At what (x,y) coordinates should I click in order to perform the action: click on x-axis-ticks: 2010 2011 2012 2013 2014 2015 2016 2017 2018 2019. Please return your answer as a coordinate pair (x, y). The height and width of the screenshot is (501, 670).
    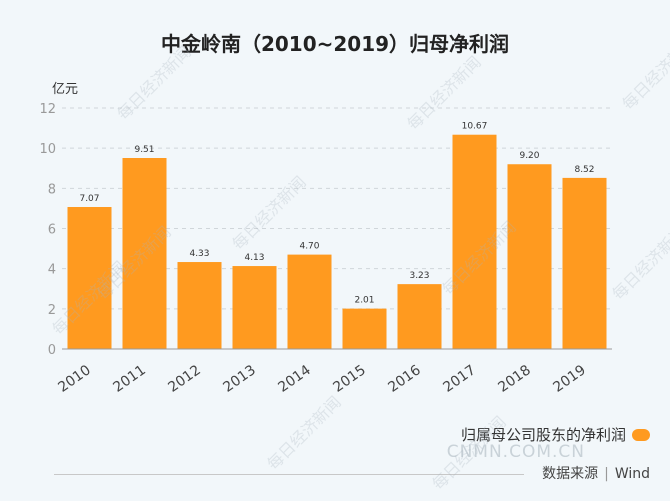
    Looking at the image, I should click on (321, 379).